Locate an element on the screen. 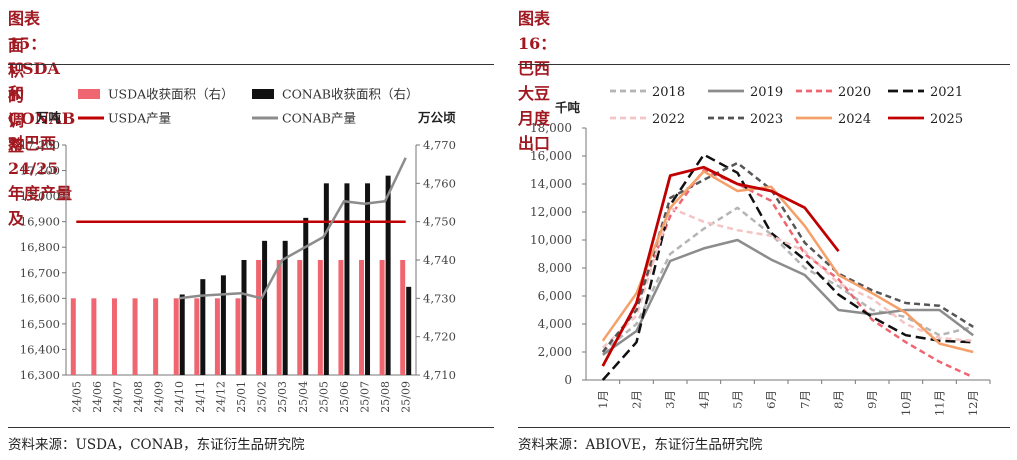 The height and width of the screenshot is (460, 1017). x-tick-label: 24/06 is located at coordinates (97, 397).